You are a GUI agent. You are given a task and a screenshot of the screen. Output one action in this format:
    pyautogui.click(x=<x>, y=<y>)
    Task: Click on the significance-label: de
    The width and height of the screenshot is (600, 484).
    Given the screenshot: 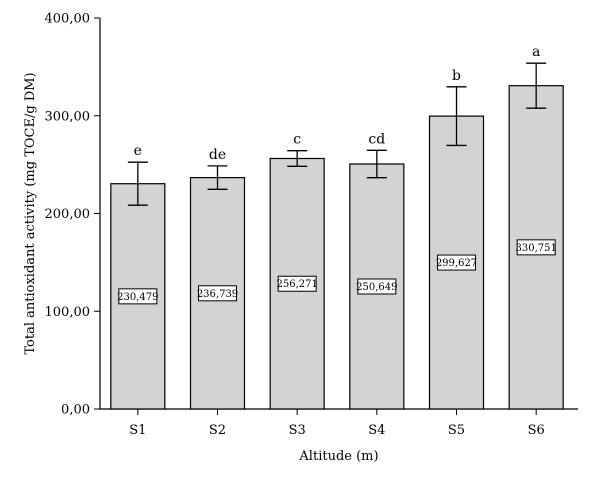 What is the action you would take?
    pyautogui.click(x=217, y=155)
    